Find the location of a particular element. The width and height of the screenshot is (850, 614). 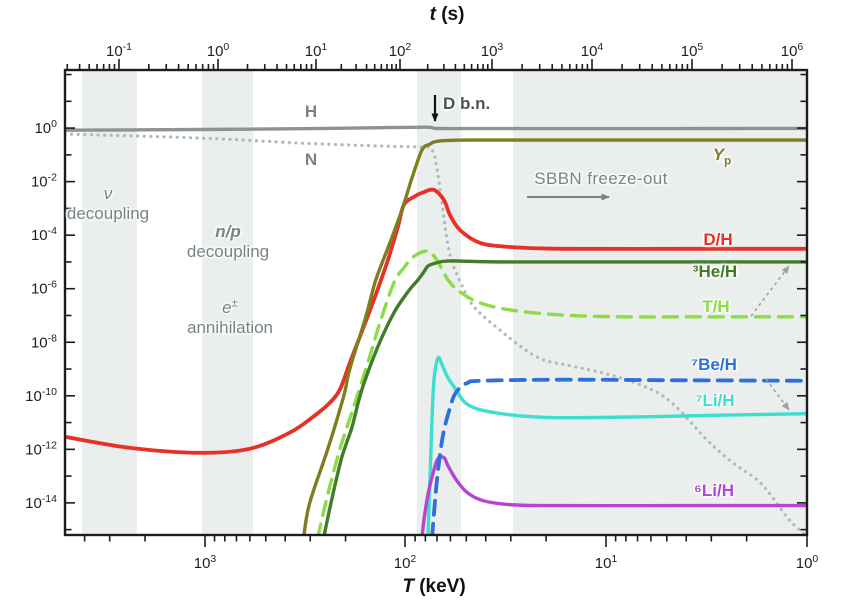

y-tick-label: 10⁻¹⁰ is located at coordinates (41, 395).